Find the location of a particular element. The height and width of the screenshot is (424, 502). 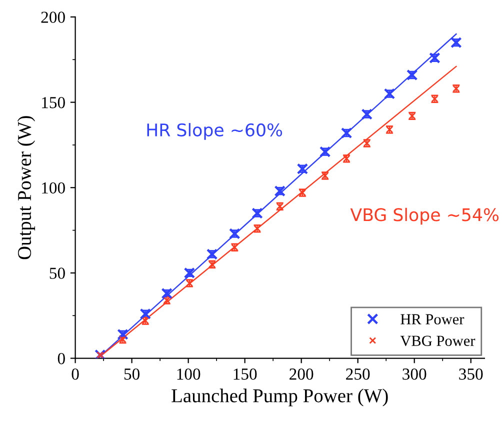

annotation: VBG Slope ~54% is located at coordinates (424, 216).